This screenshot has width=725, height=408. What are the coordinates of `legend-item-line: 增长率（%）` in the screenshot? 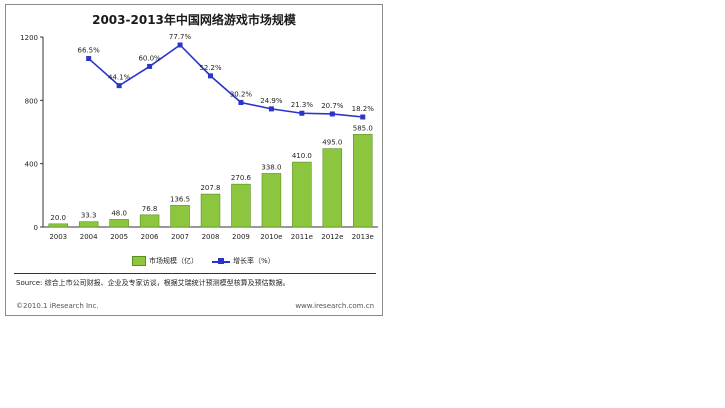 It's located at (243, 261).